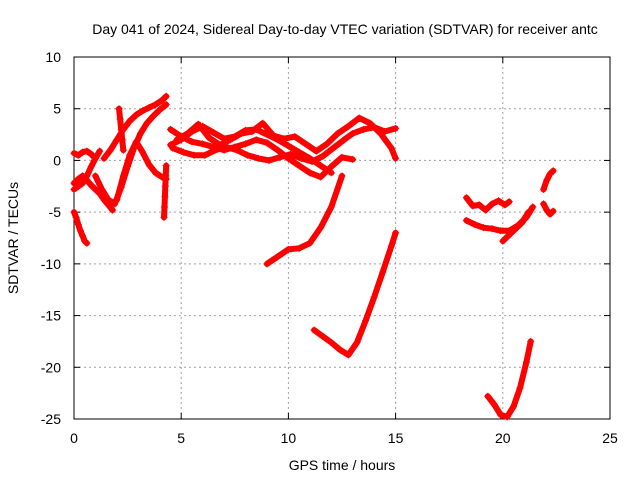 Image resolution: width=640 pixels, height=480 pixels. Describe the element at coordinates (74, 438) in the screenshot. I see `x-tick-label: 0` at that location.